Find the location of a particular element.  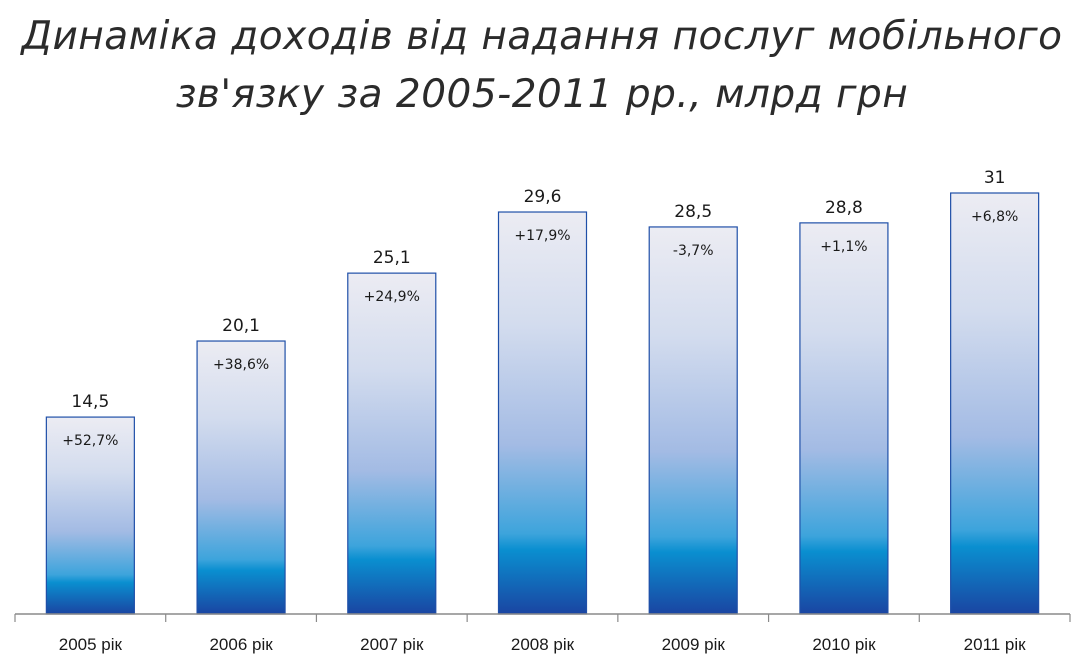

growth-label: +1,1% is located at coordinates (843, 247).